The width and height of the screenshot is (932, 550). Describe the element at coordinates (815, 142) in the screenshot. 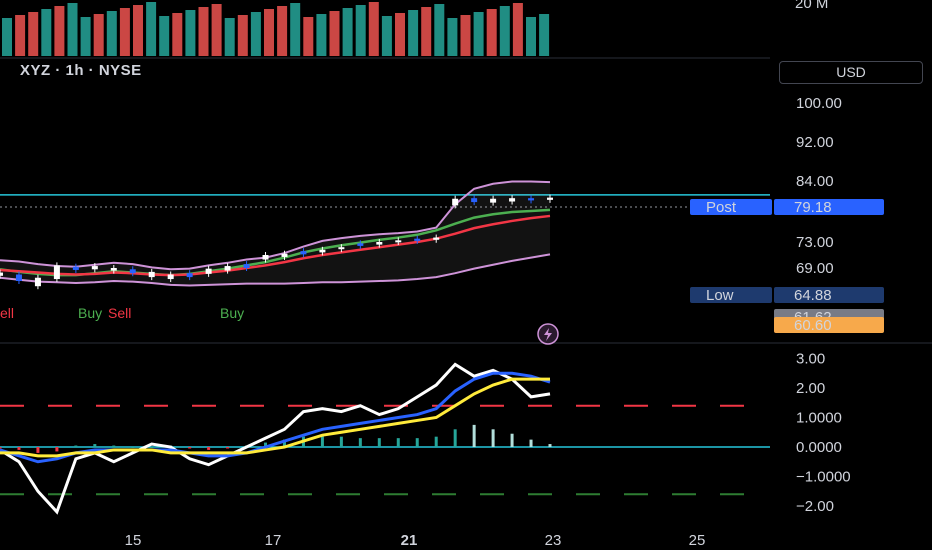

I see `price-tick-label: 92.00` at that location.